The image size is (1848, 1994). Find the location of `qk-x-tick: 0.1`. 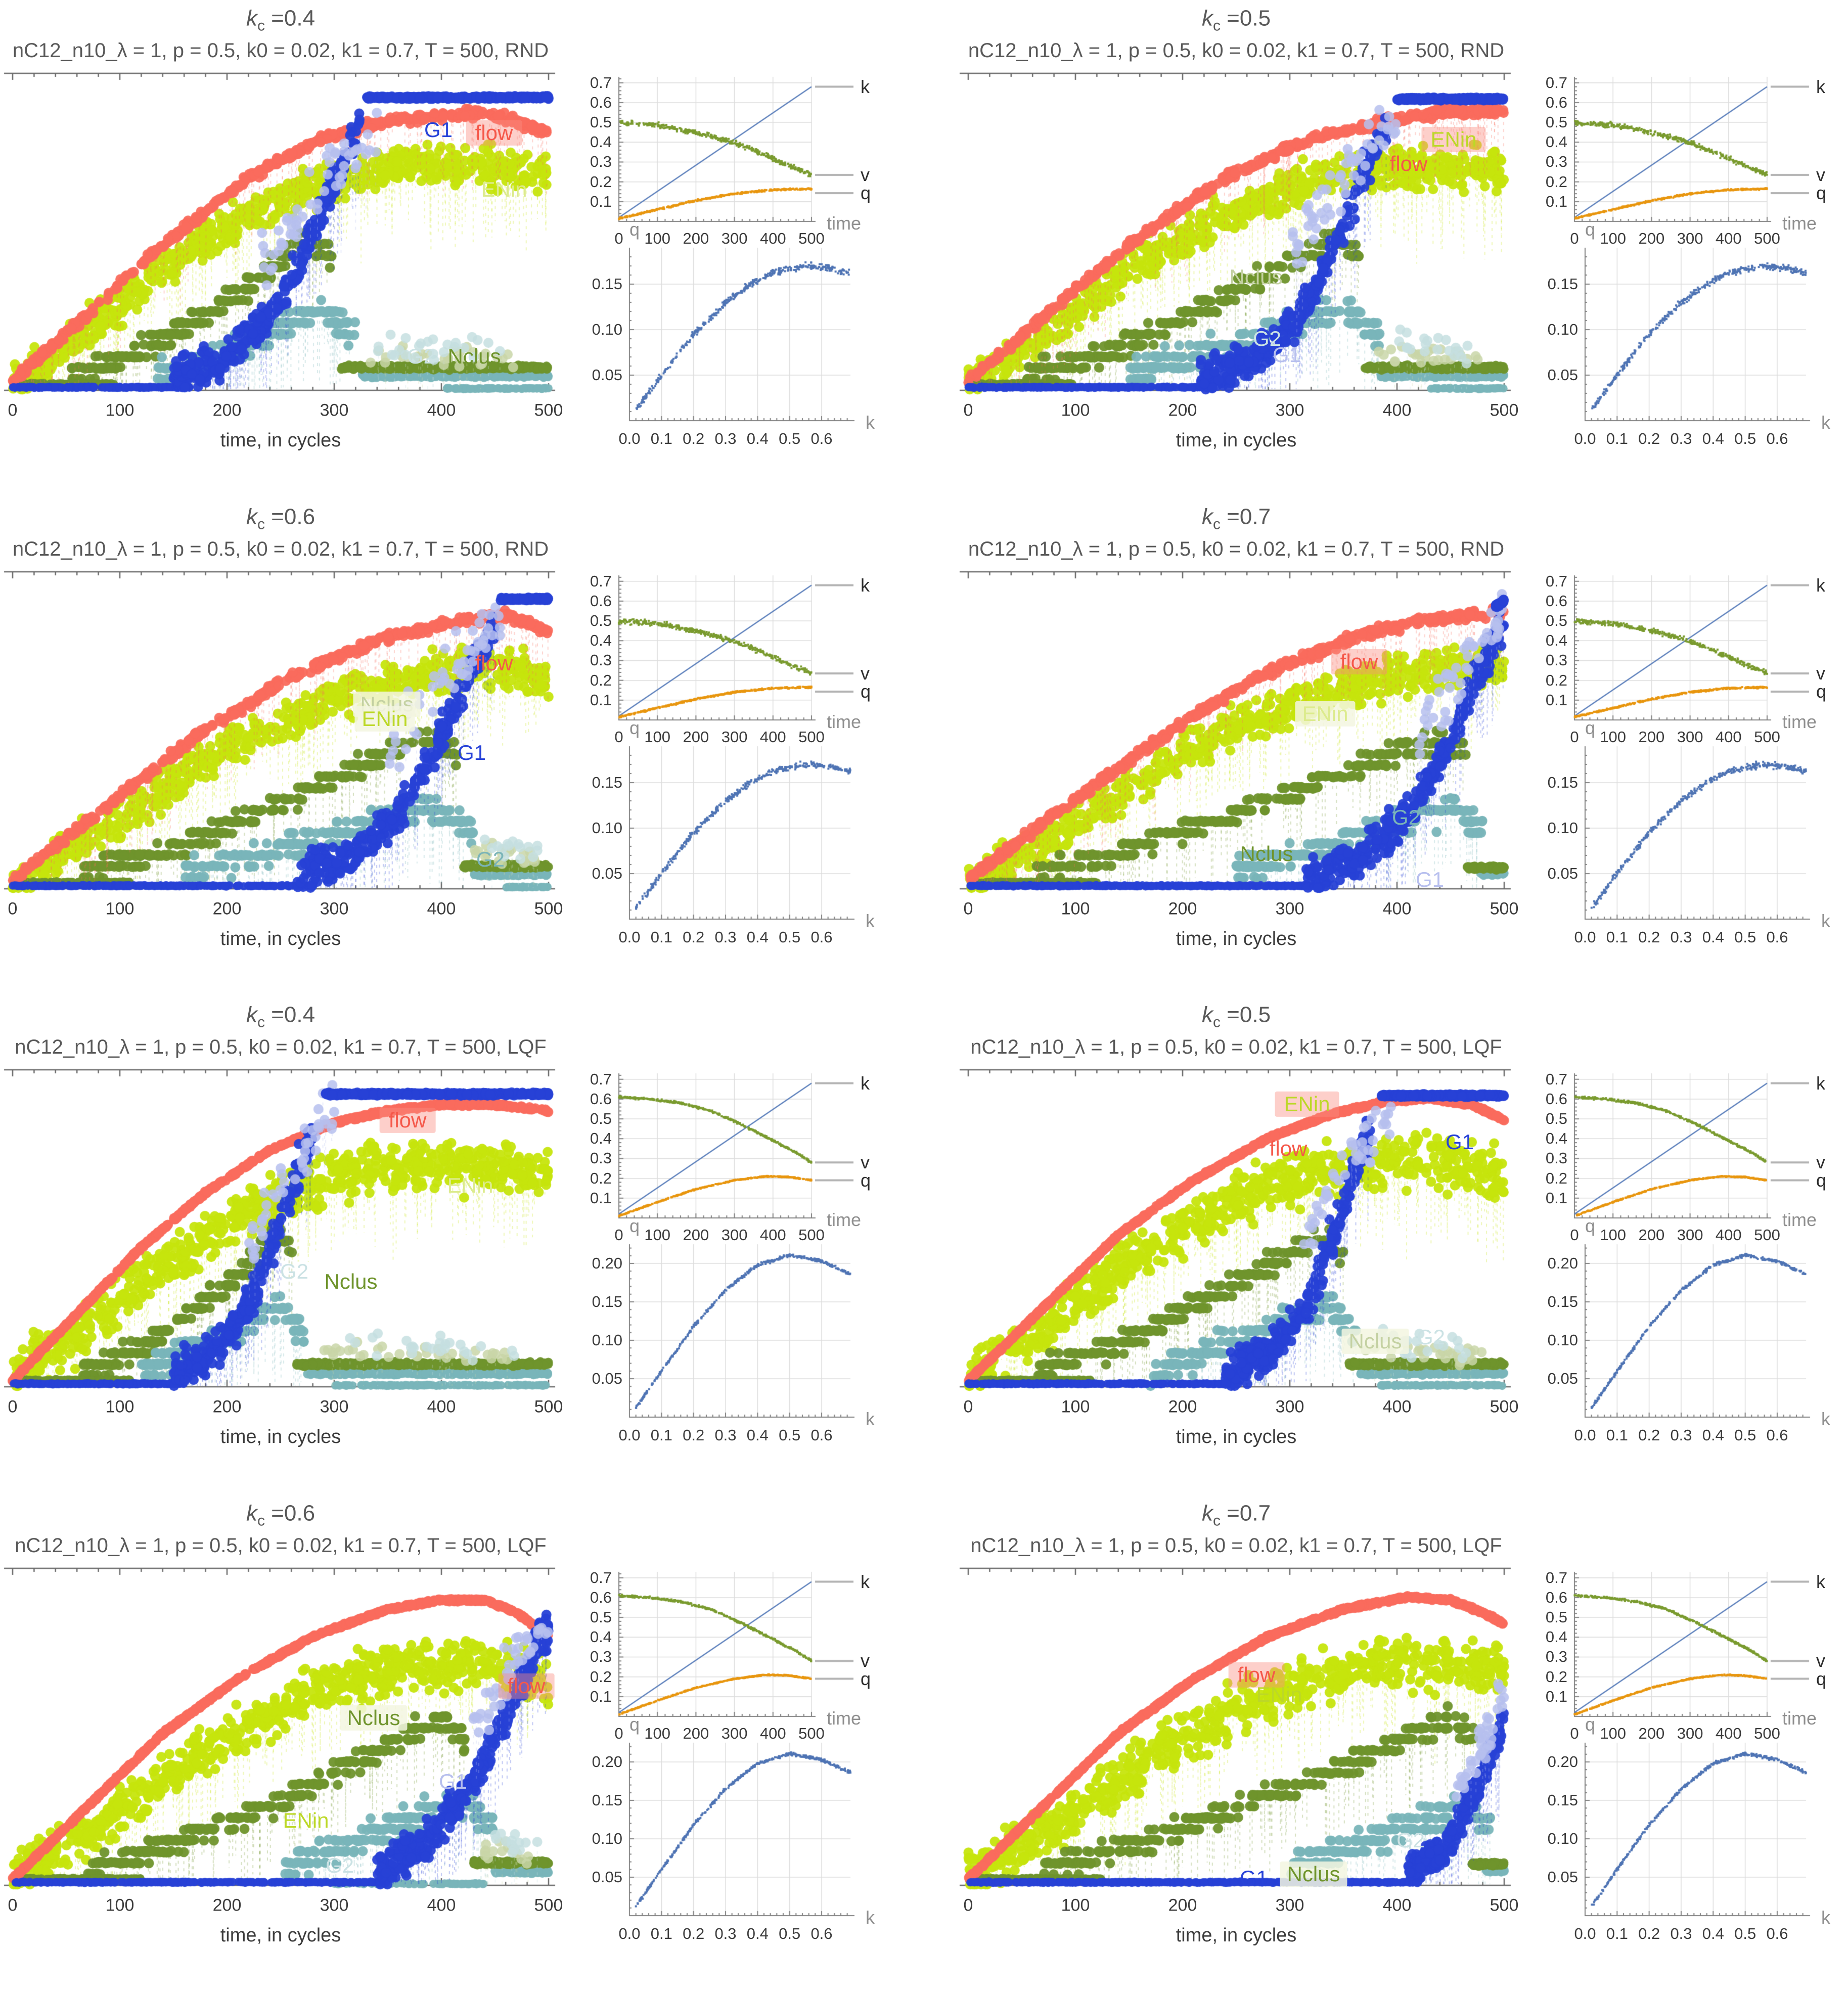

qk-x-tick: 0.1 is located at coordinates (1617, 937).